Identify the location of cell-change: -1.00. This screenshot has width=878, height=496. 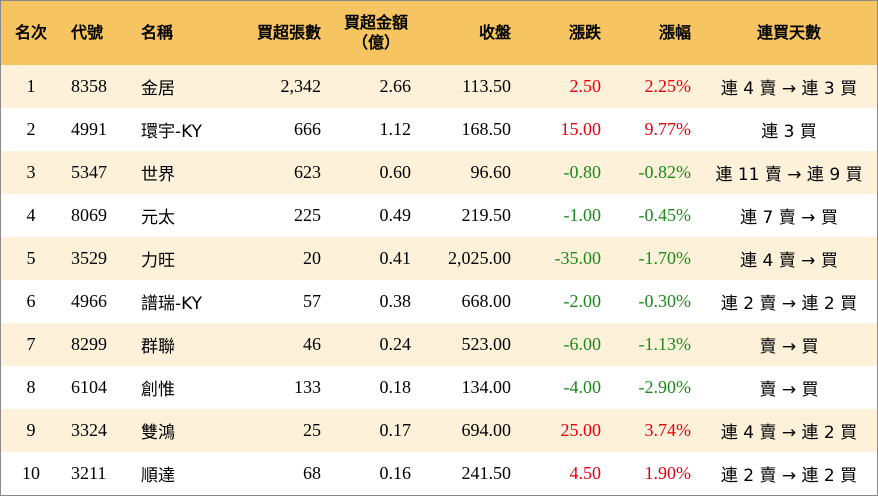
(582, 215).